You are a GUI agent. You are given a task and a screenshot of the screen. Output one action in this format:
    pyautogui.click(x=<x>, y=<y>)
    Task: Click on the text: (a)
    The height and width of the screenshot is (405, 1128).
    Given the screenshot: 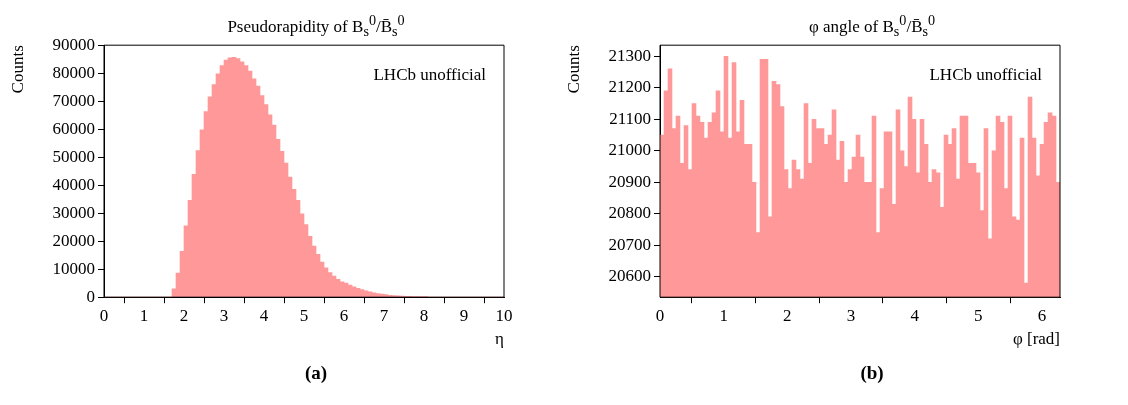 What is the action you would take?
    pyautogui.click(x=316, y=373)
    